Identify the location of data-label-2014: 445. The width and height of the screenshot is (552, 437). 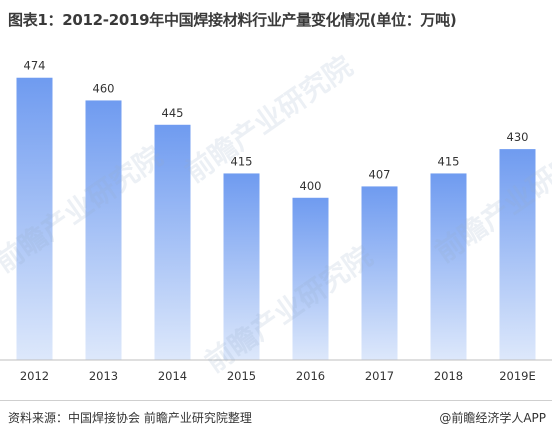
(173, 113).